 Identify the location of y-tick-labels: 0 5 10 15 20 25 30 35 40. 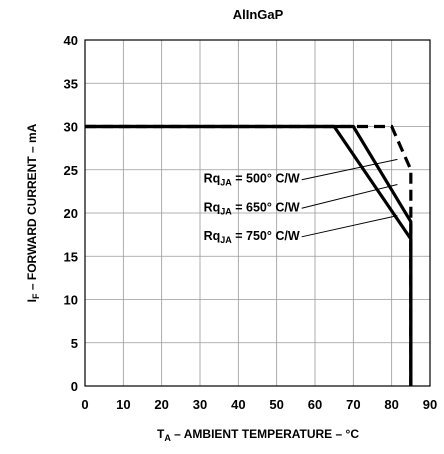
(71, 213).